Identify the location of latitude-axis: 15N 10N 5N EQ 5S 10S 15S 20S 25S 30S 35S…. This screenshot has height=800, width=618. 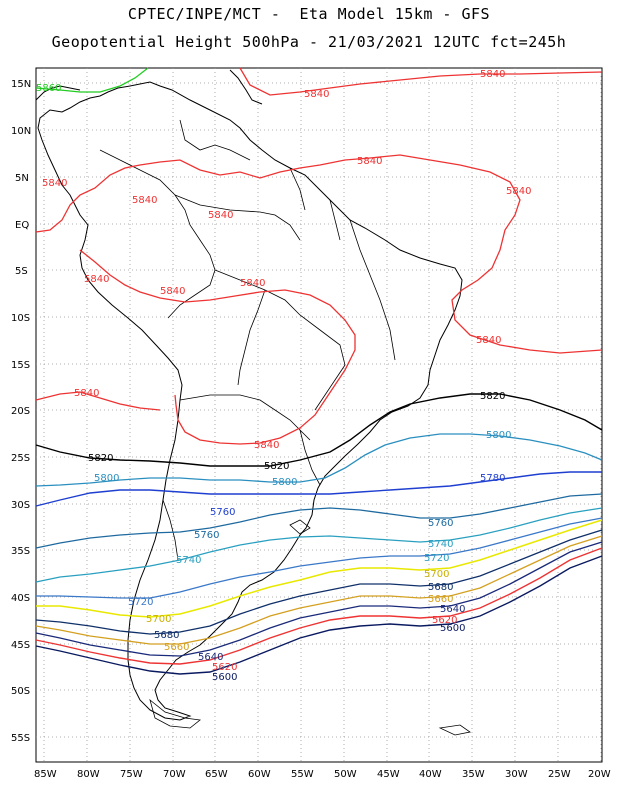
(21, 411).